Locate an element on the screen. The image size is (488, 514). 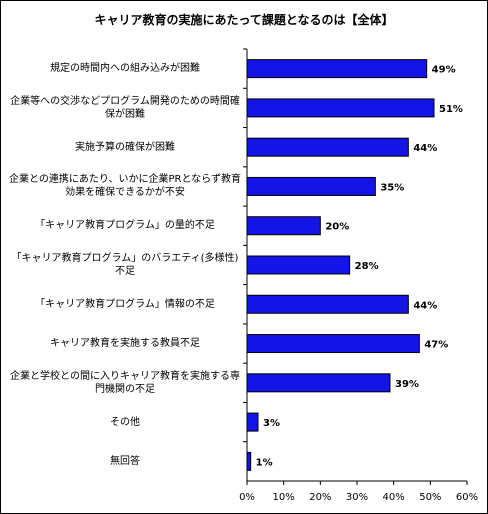
x-tick-label: 40% is located at coordinates (394, 497).